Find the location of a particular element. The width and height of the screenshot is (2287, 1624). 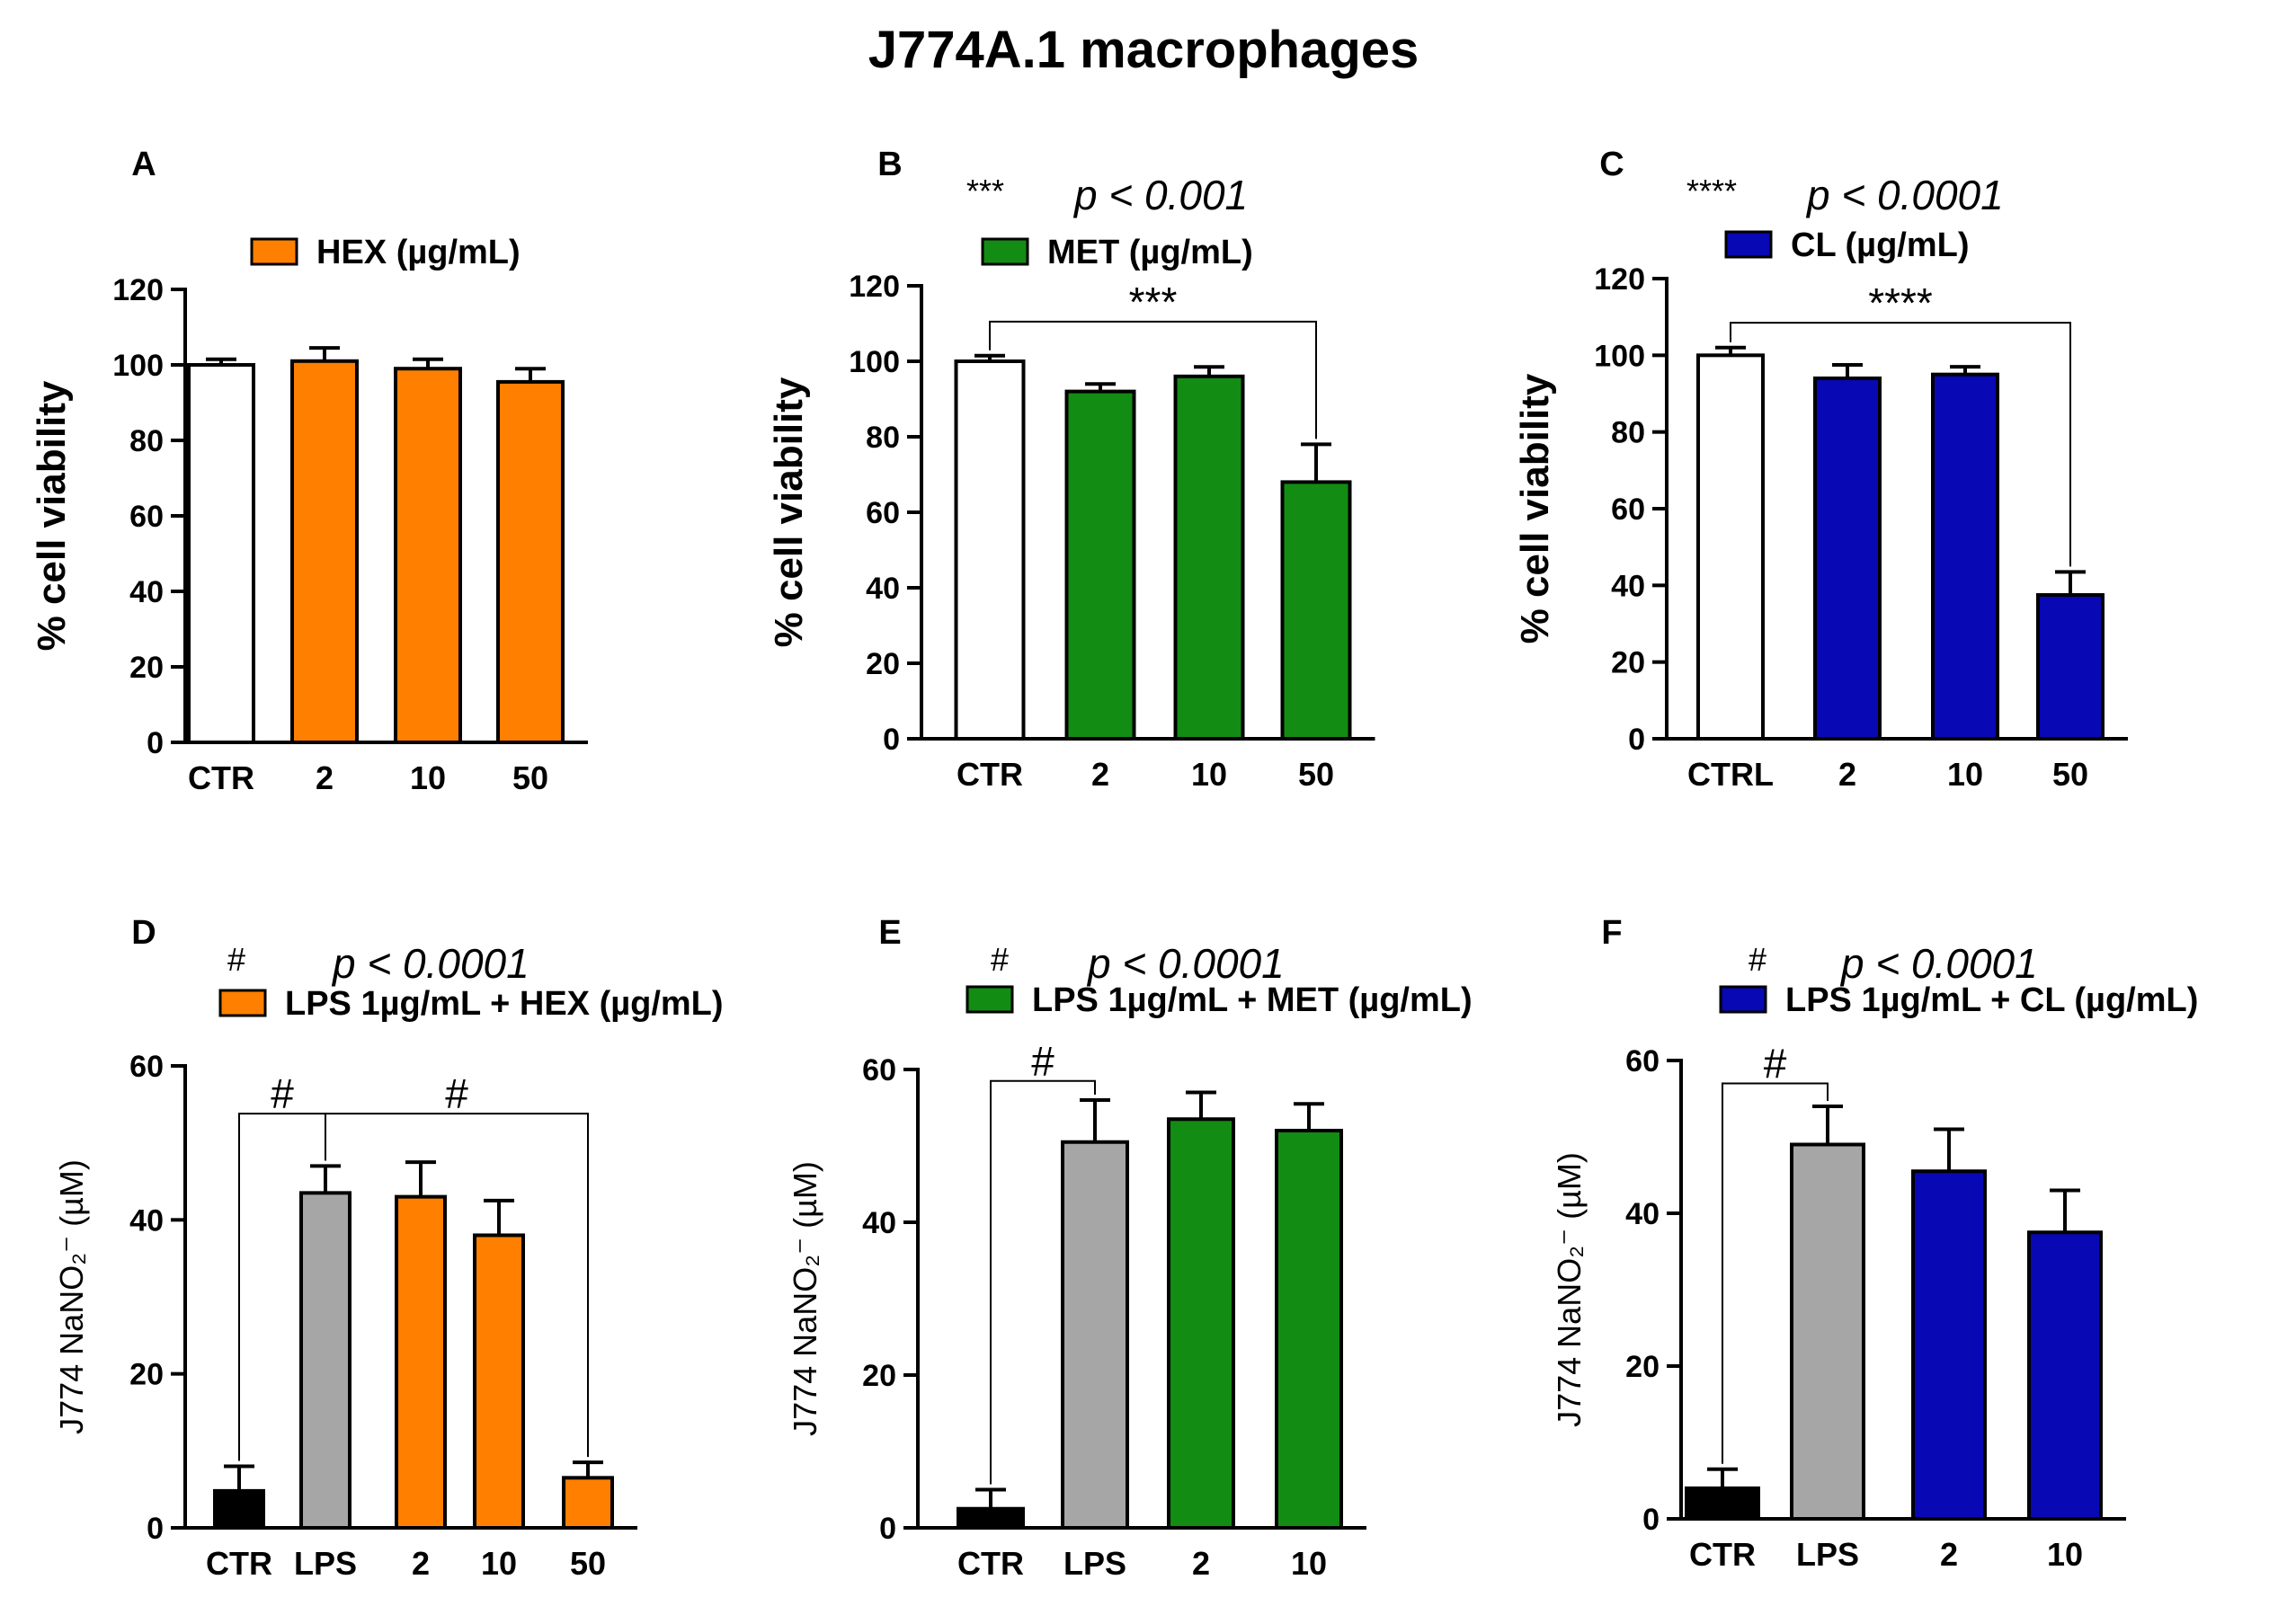

figure-title: J774A.1 macrophages is located at coordinates (1143, 50).